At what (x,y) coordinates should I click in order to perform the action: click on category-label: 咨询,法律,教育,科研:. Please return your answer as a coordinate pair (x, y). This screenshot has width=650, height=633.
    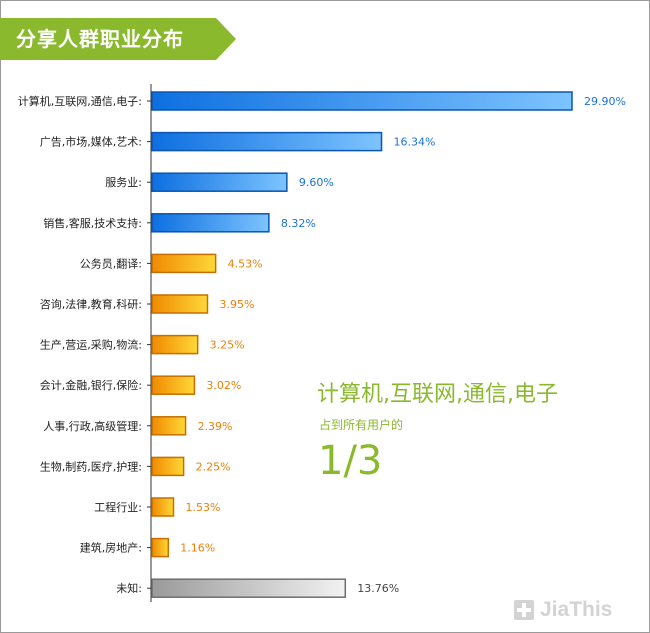
    Looking at the image, I should click on (91, 304).